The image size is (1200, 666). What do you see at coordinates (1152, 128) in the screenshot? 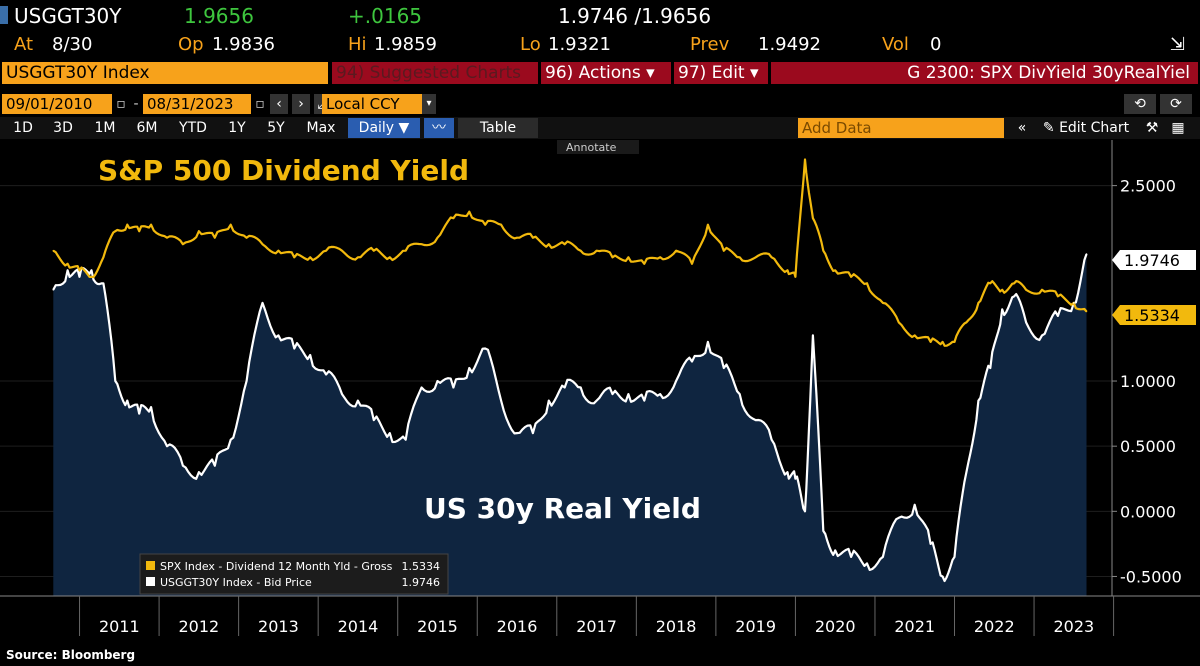
I see `settings-icon: ⚒` at bounding box center [1152, 128].